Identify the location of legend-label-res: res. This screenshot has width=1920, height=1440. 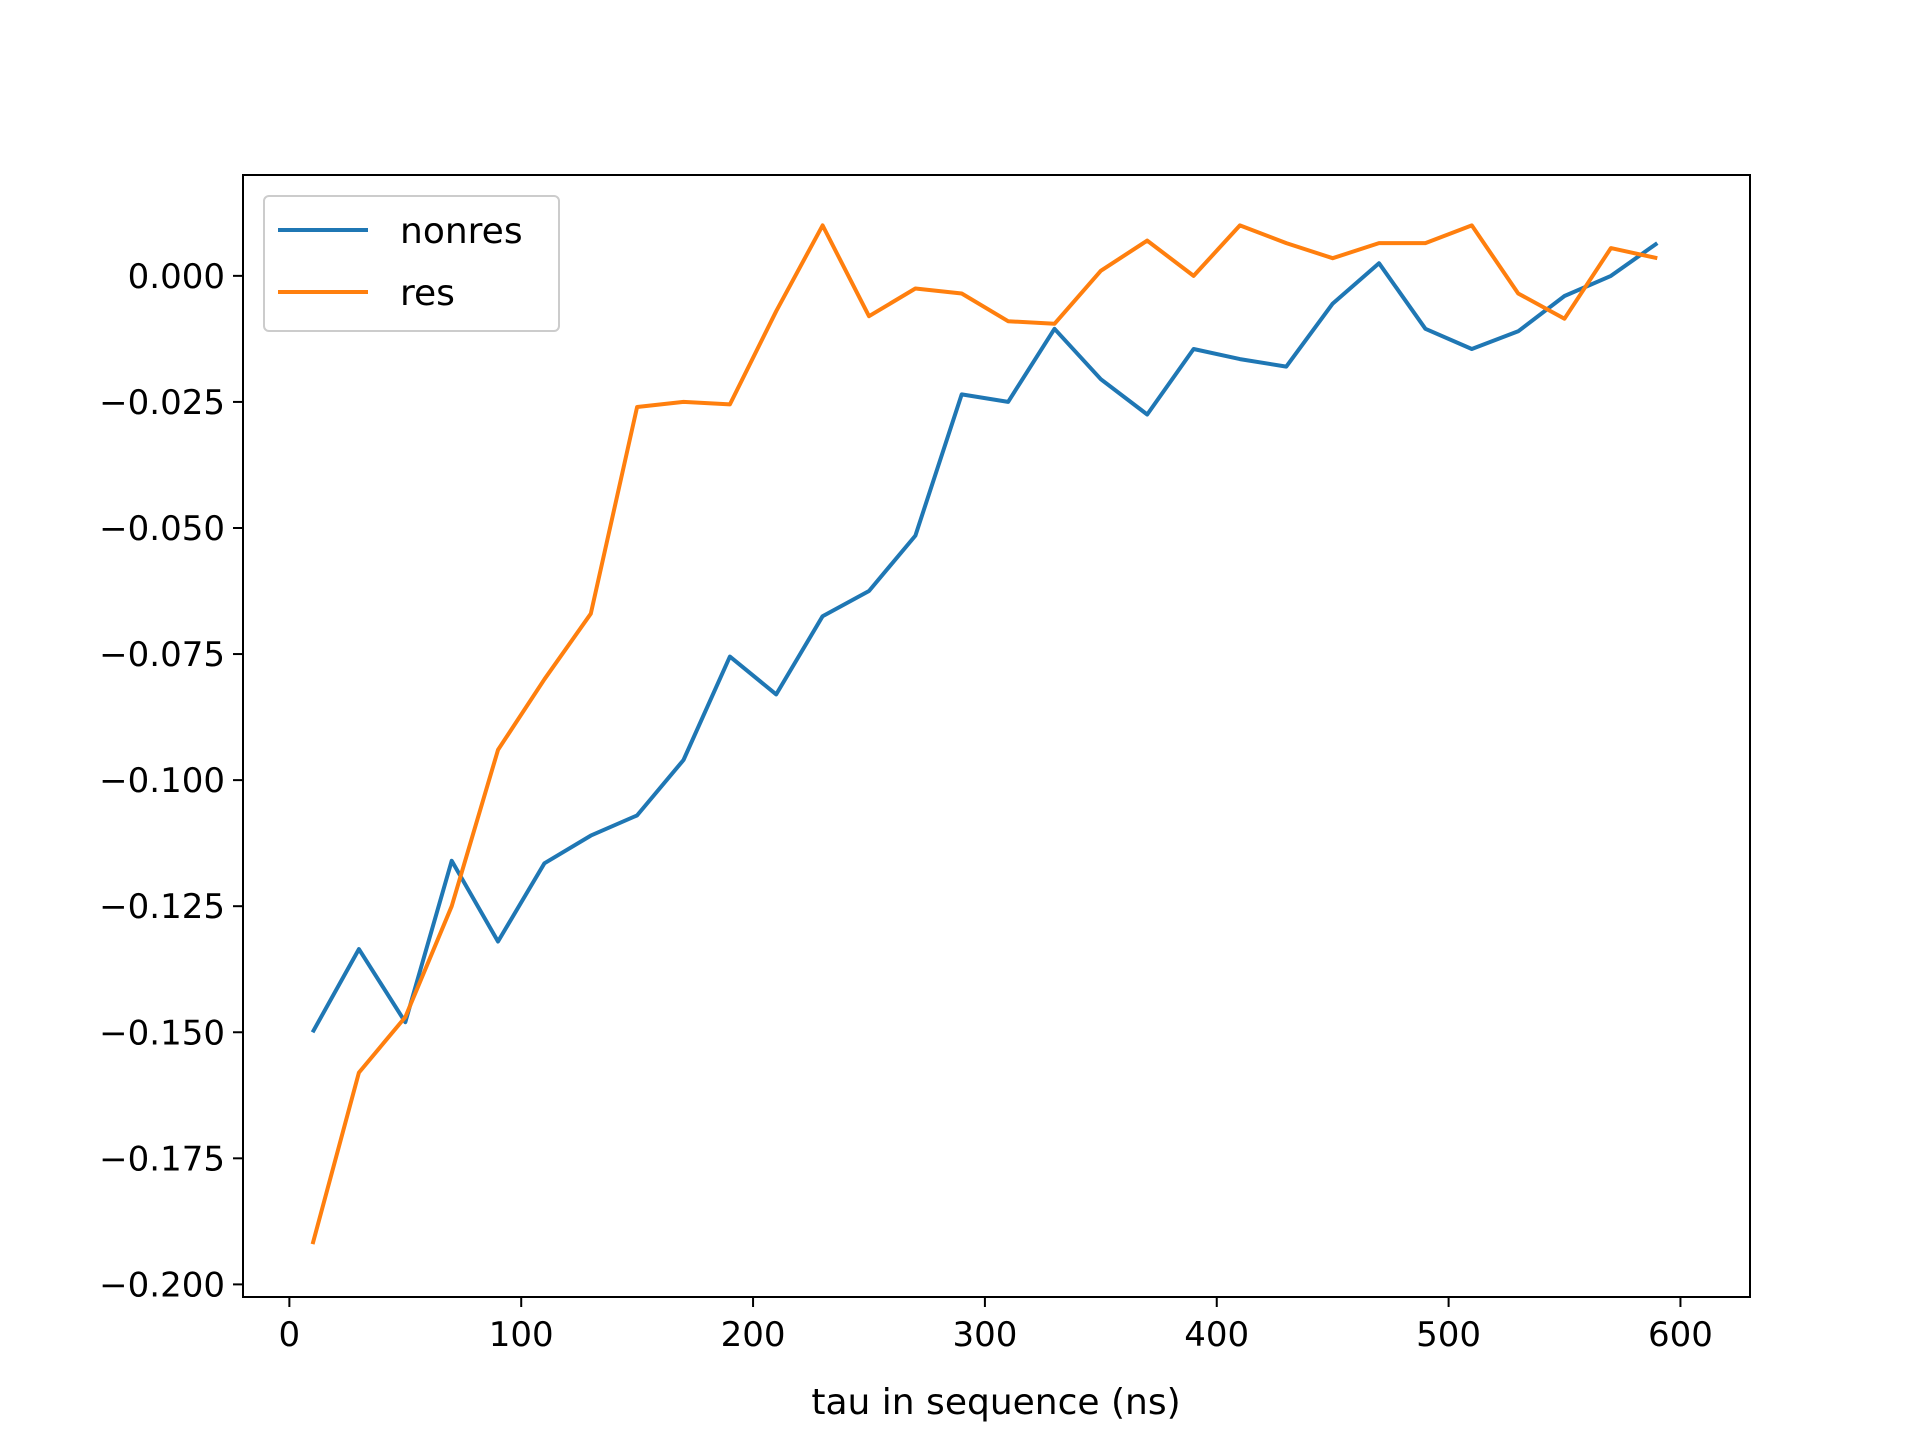
(427, 293).